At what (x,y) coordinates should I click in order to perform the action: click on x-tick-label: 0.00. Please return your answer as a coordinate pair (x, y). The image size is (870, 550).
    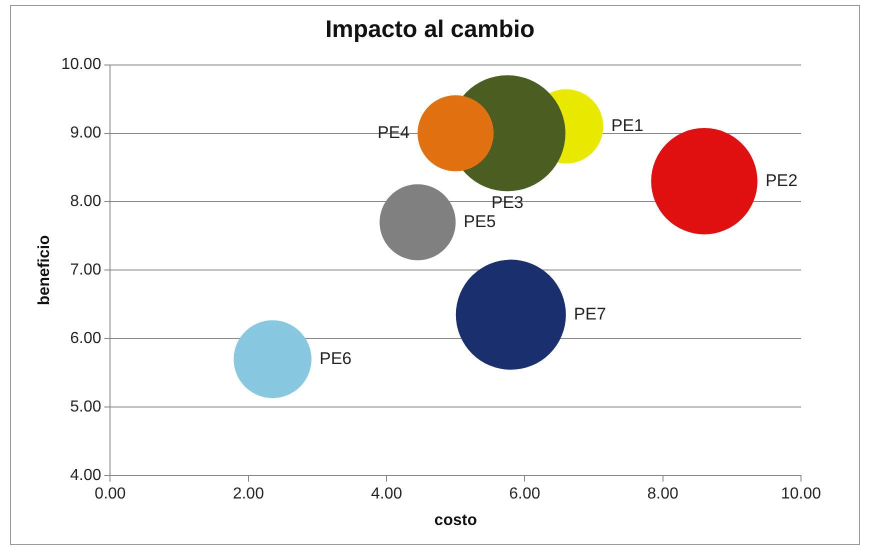
    Looking at the image, I should click on (110, 494).